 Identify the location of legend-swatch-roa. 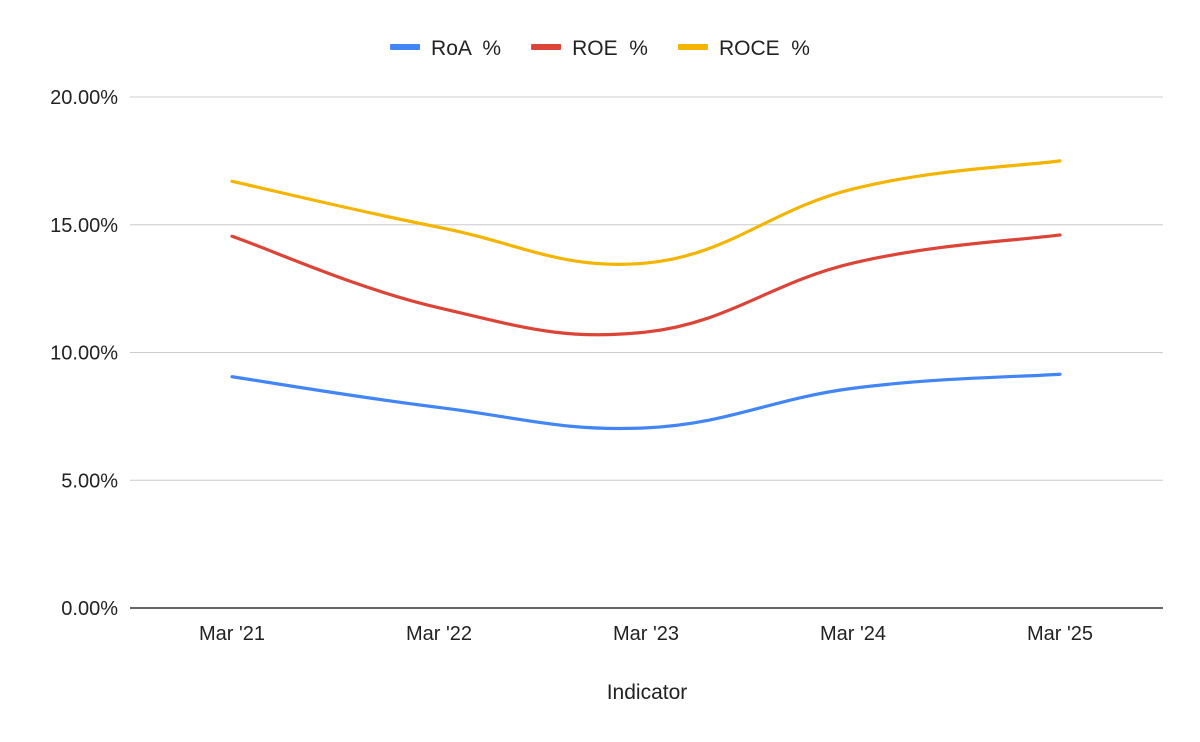
(405, 47).